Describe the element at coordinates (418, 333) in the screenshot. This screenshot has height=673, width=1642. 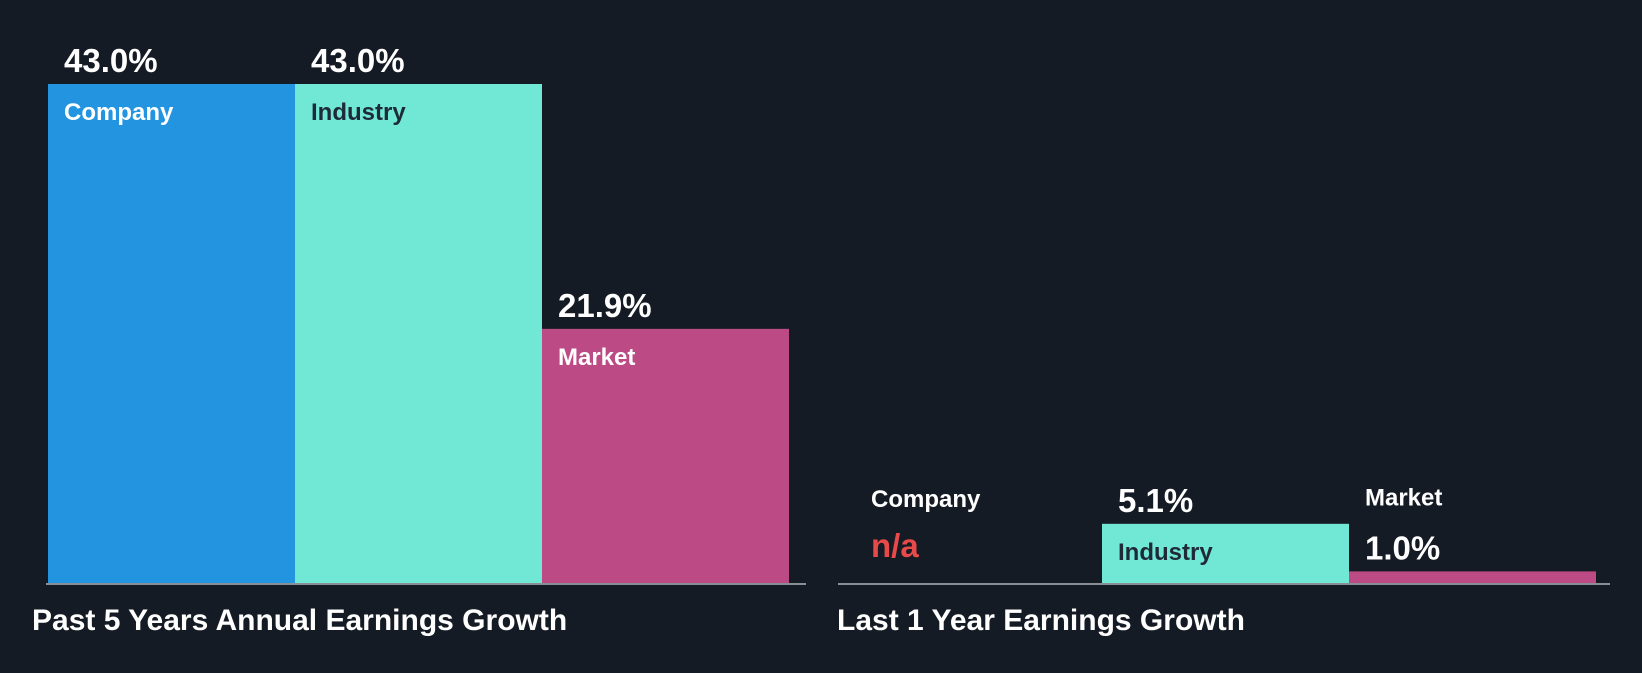
I see `past-5y-bar-industry` at that location.